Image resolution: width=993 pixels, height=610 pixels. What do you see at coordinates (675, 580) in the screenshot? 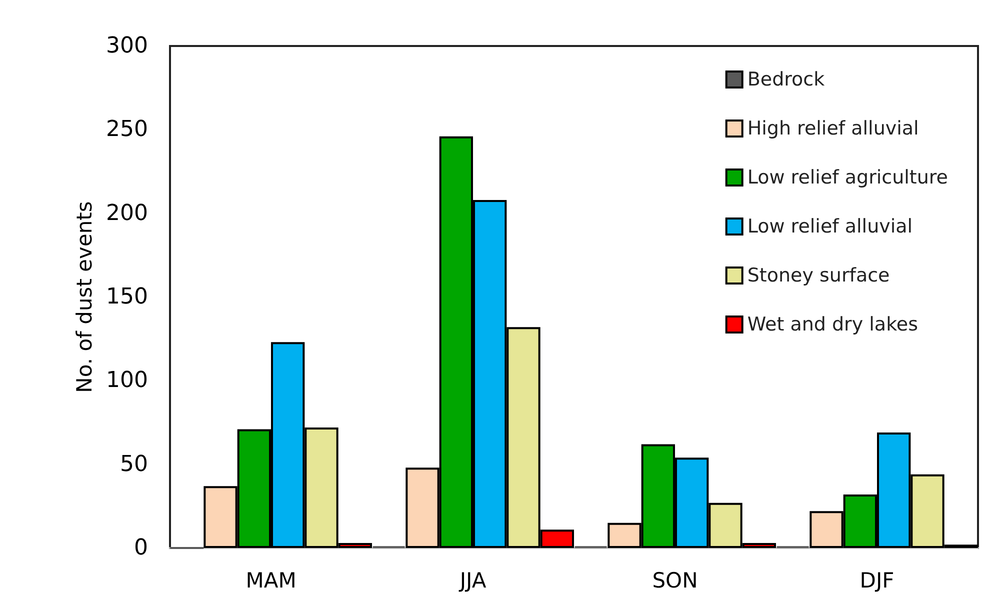
I see `x-tick-label: SON` at bounding box center [675, 580].